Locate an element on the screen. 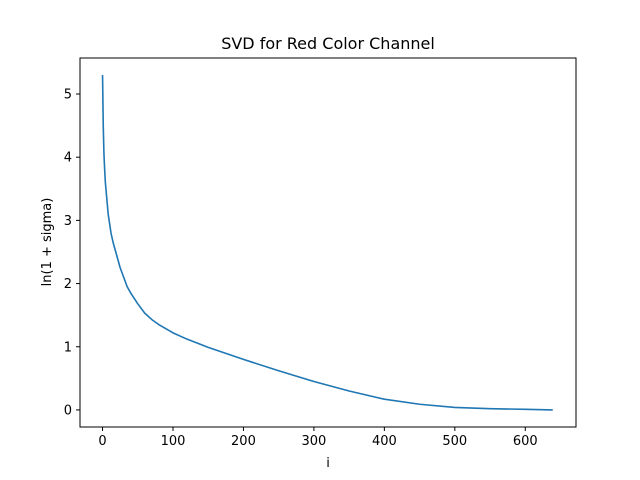 The height and width of the screenshot is (480, 640). y-tick-label: 1 is located at coordinates (68, 347).